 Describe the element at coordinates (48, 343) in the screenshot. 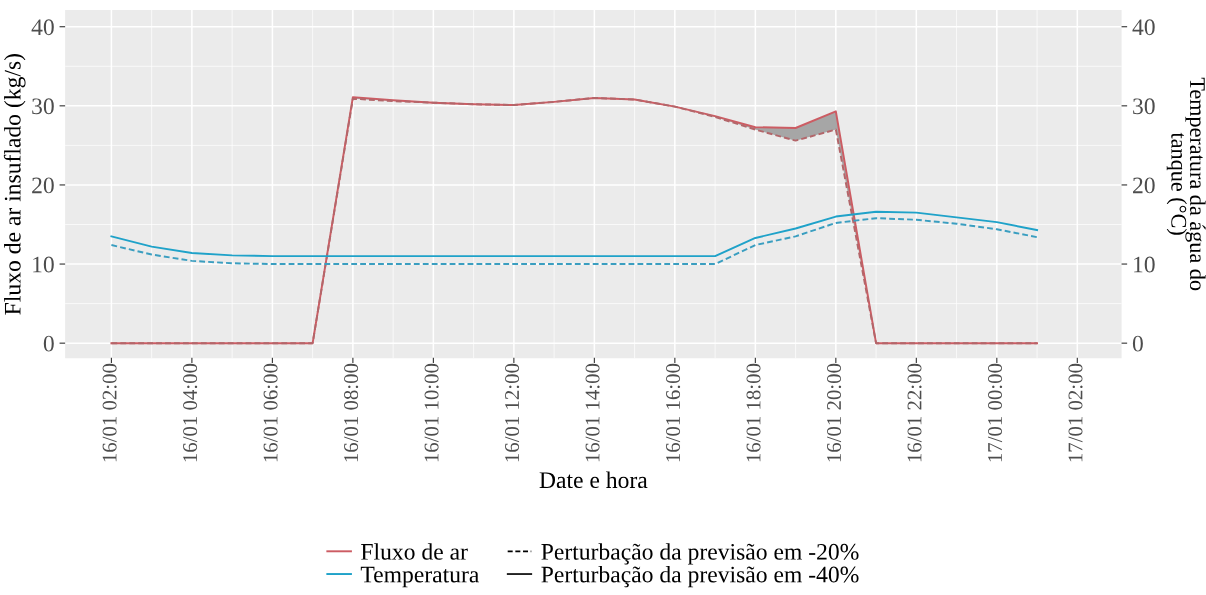

I see `y-tick-label: 0` at that location.